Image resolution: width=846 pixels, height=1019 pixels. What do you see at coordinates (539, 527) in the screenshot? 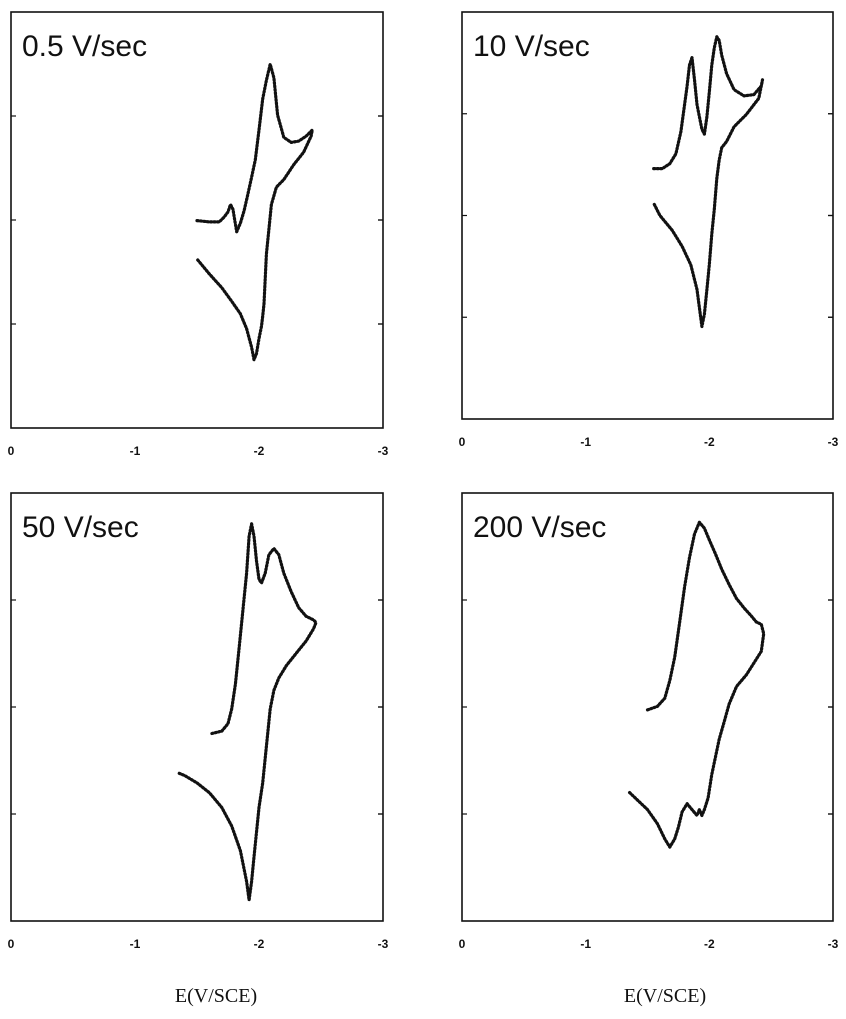
I see `scan-rate-label: 200 V/sec` at bounding box center [539, 527].